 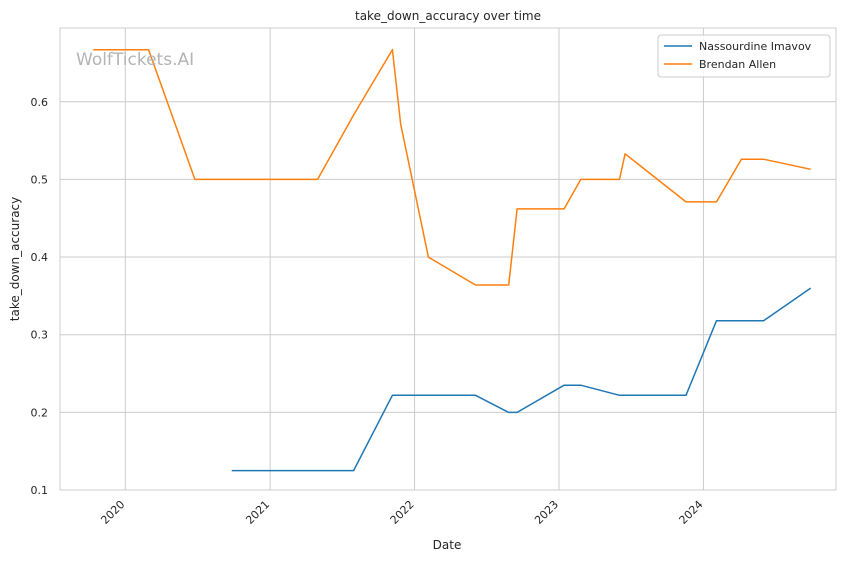 I want to click on y-tick-label: 0.2, so click(x=40, y=412).